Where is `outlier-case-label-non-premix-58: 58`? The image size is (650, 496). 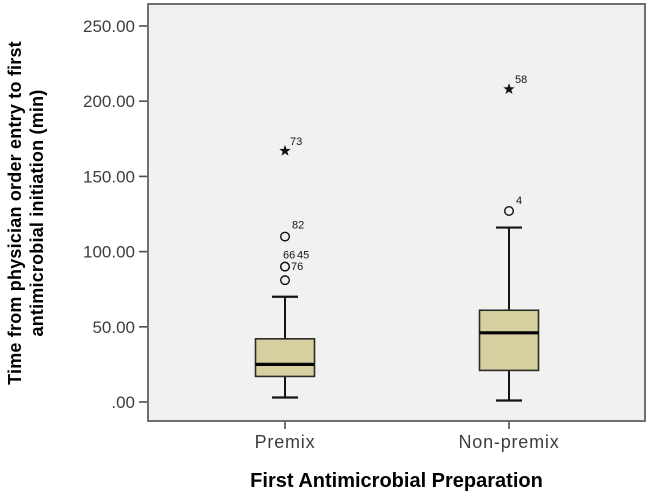
outlier-case-label-non-premix-58: 58 is located at coordinates (521, 80).